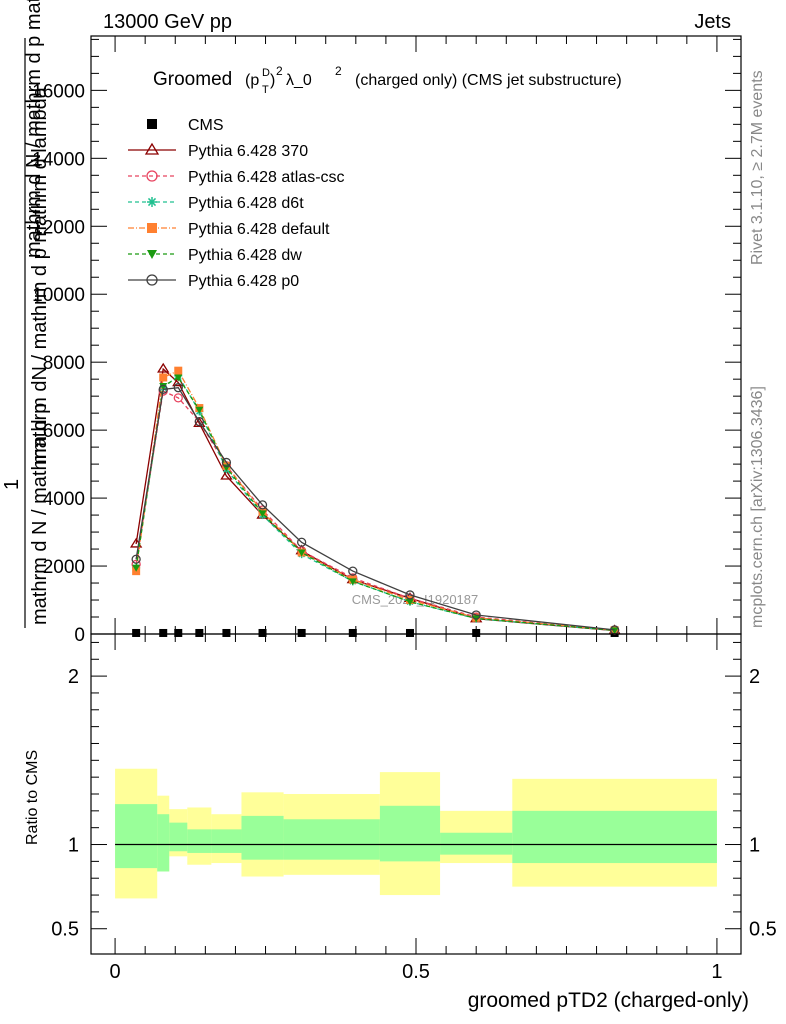 The image size is (786, 1024). Describe the element at coordinates (79, 635) in the screenshot. I see `y-tick-label: 0` at that location.